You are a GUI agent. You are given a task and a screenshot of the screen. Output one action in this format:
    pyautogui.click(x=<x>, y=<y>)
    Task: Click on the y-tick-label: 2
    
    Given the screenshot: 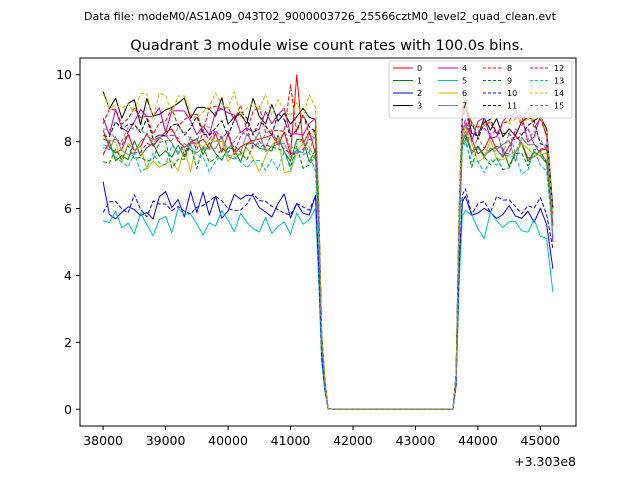 What is the action you would take?
    pyautogui.click(x=68, y=342)
    